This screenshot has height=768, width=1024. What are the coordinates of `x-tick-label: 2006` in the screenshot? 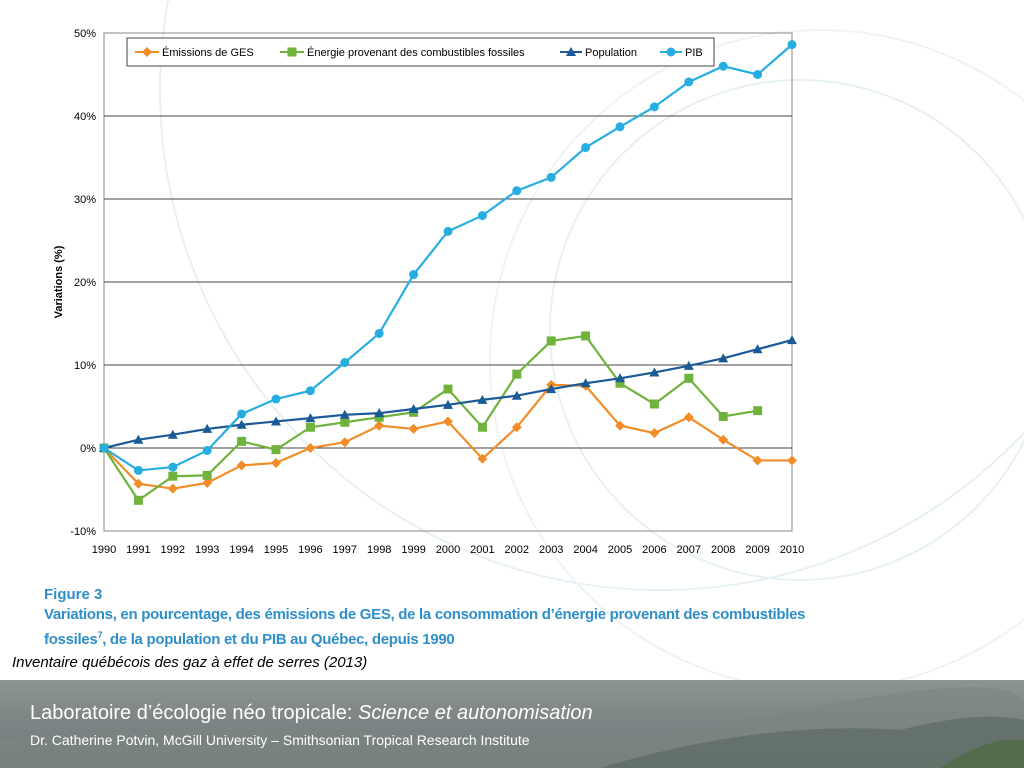 It's located at (654, 550).